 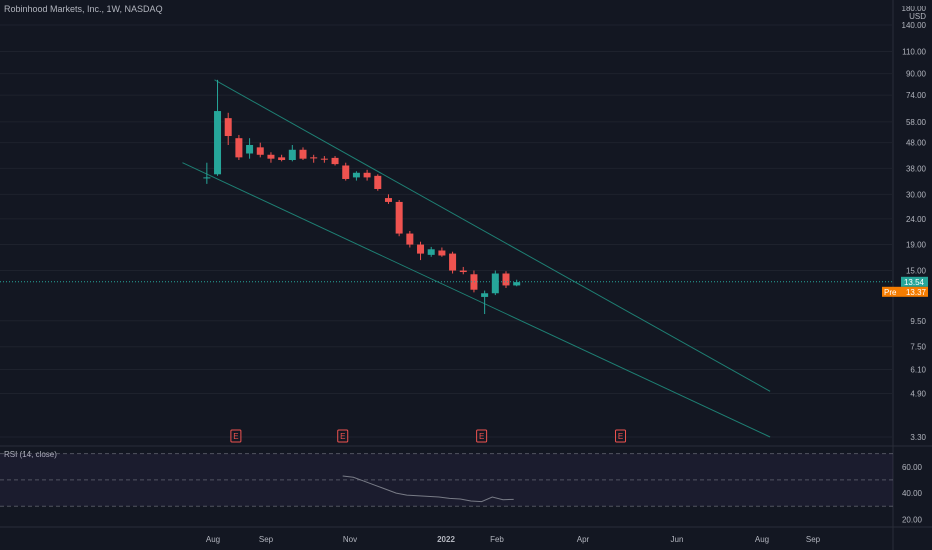 What do you see at coordinates (918, 321) in the screenshot?
I see `price-tick-label: 9.50` at bounding box center [918, 321].